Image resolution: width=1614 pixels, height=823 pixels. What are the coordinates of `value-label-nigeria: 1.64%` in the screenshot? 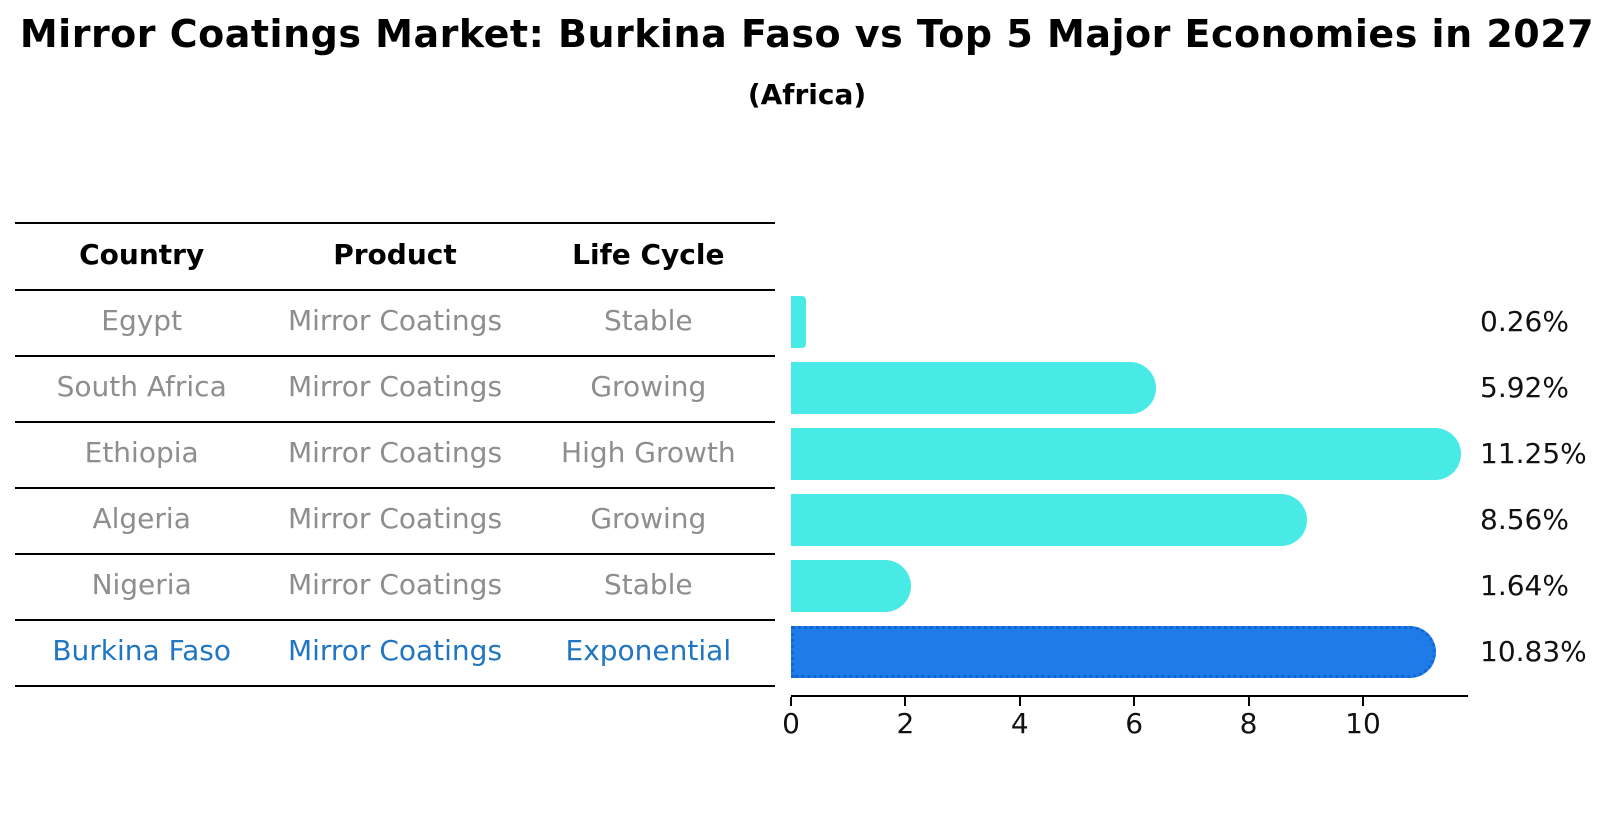 It's located at (1524, 585).